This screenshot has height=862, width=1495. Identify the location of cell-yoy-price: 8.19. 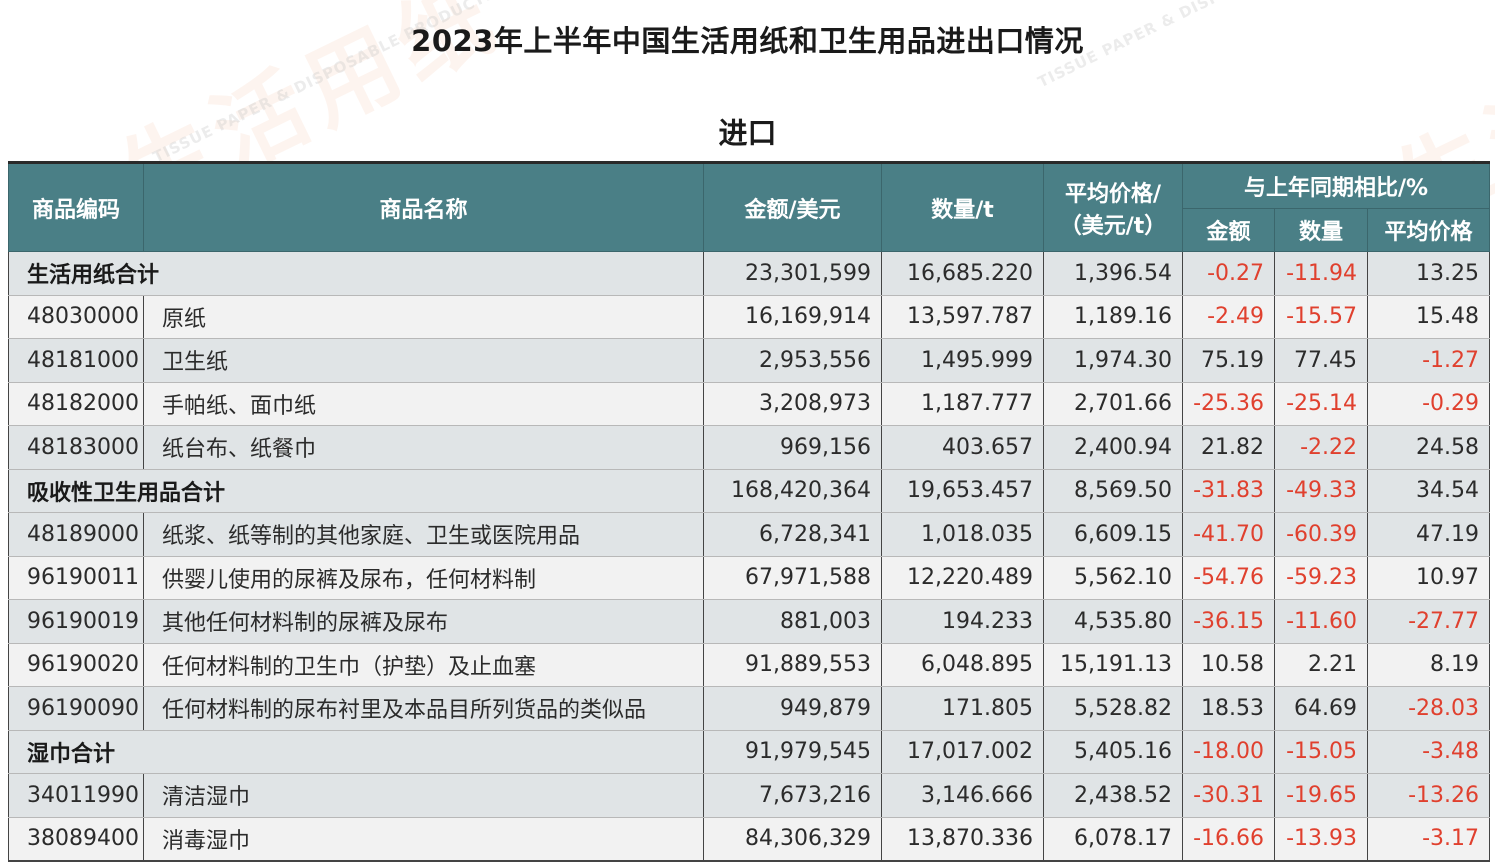
(1428, 665).